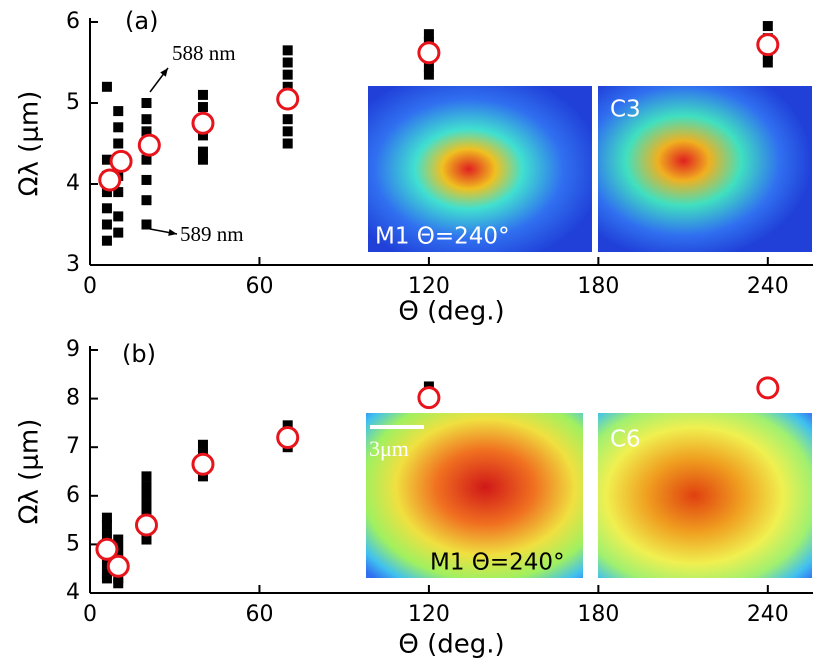 The height and width of the screenshot is (669, 830). Describe the element at coordinates (73, 543) in the screenshot. I see `y-tick-label: 5` at that location.